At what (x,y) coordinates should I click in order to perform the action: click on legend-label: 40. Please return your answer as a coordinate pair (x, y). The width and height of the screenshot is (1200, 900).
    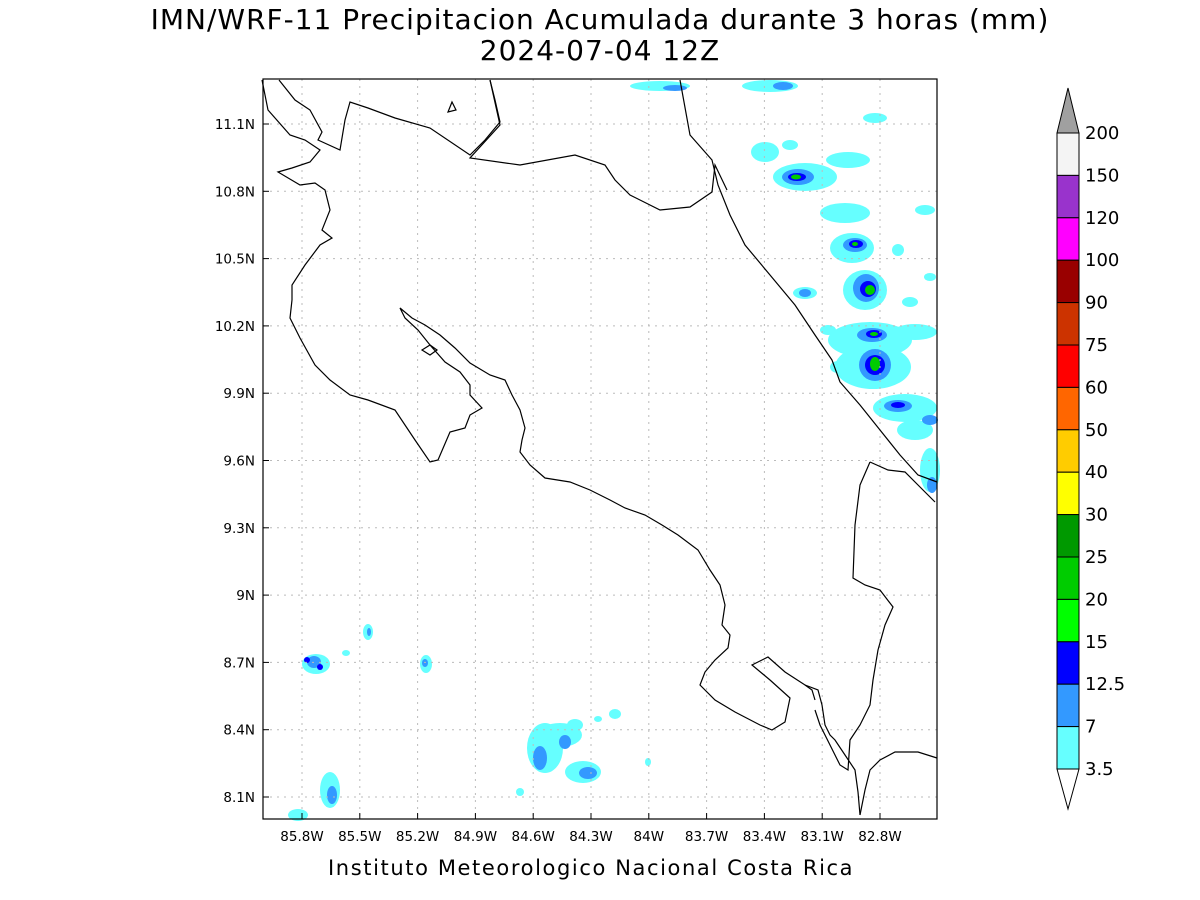
    Looking at the image, I should click on (1096, 472).